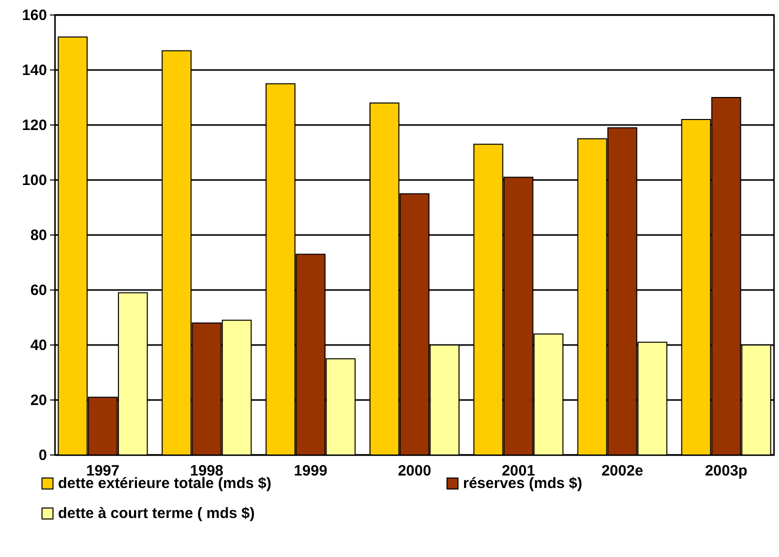 This screenshot has height=557, width=779. What do you see at coordinates (622, 471) in the screenshot?
I see `x-tick-label: 2002e` at bounding box center [622, 471].